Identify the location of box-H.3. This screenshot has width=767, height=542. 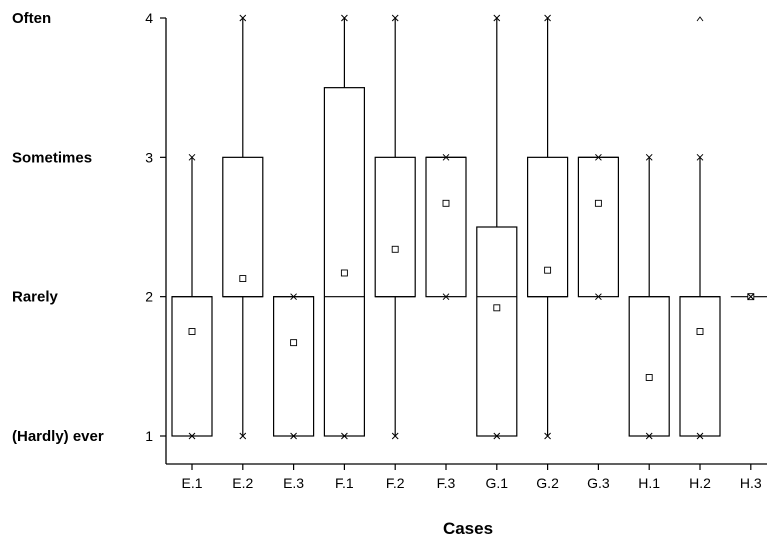
(748, 297).